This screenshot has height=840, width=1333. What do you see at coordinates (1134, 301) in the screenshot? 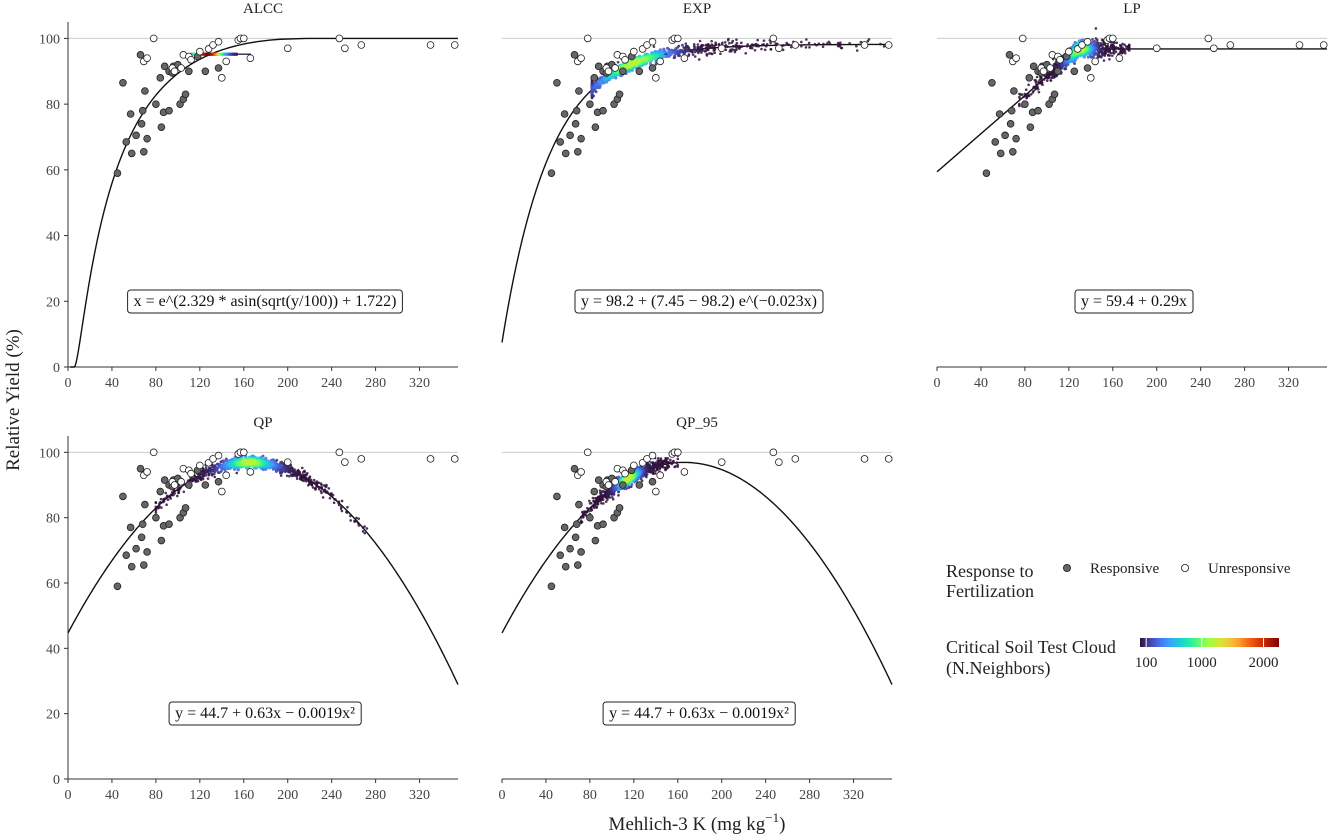
I see `equation-box: y = 59.4 + 0.29x` at bounding box center [1134, 301].